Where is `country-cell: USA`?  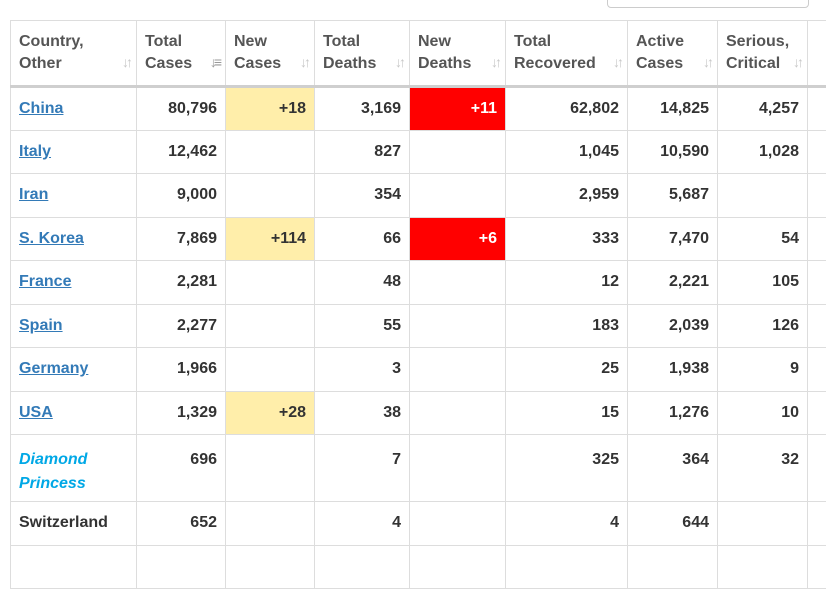 country-cell: USA is located at coordinates (74, 413).